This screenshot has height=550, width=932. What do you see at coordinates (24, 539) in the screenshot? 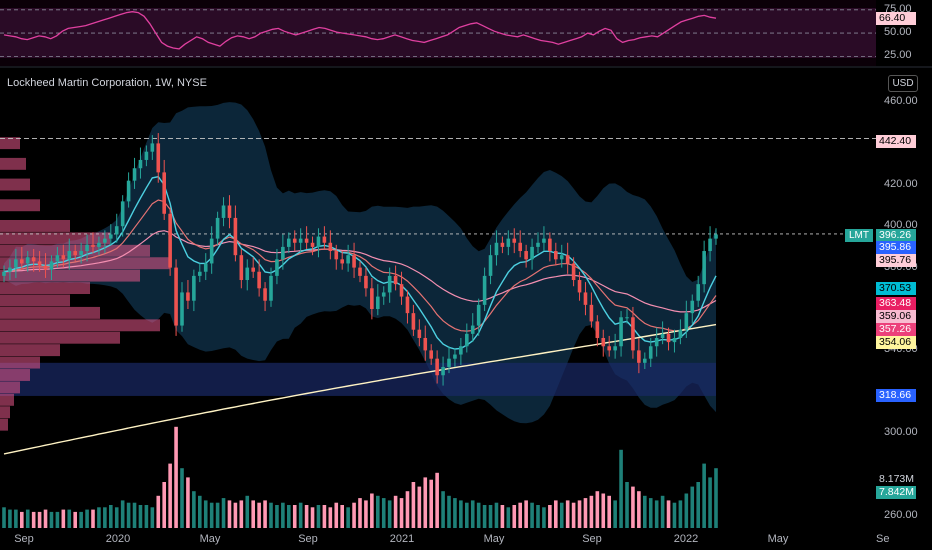
I see `time-tick-label: Sep` at bounding box center [24, 539].